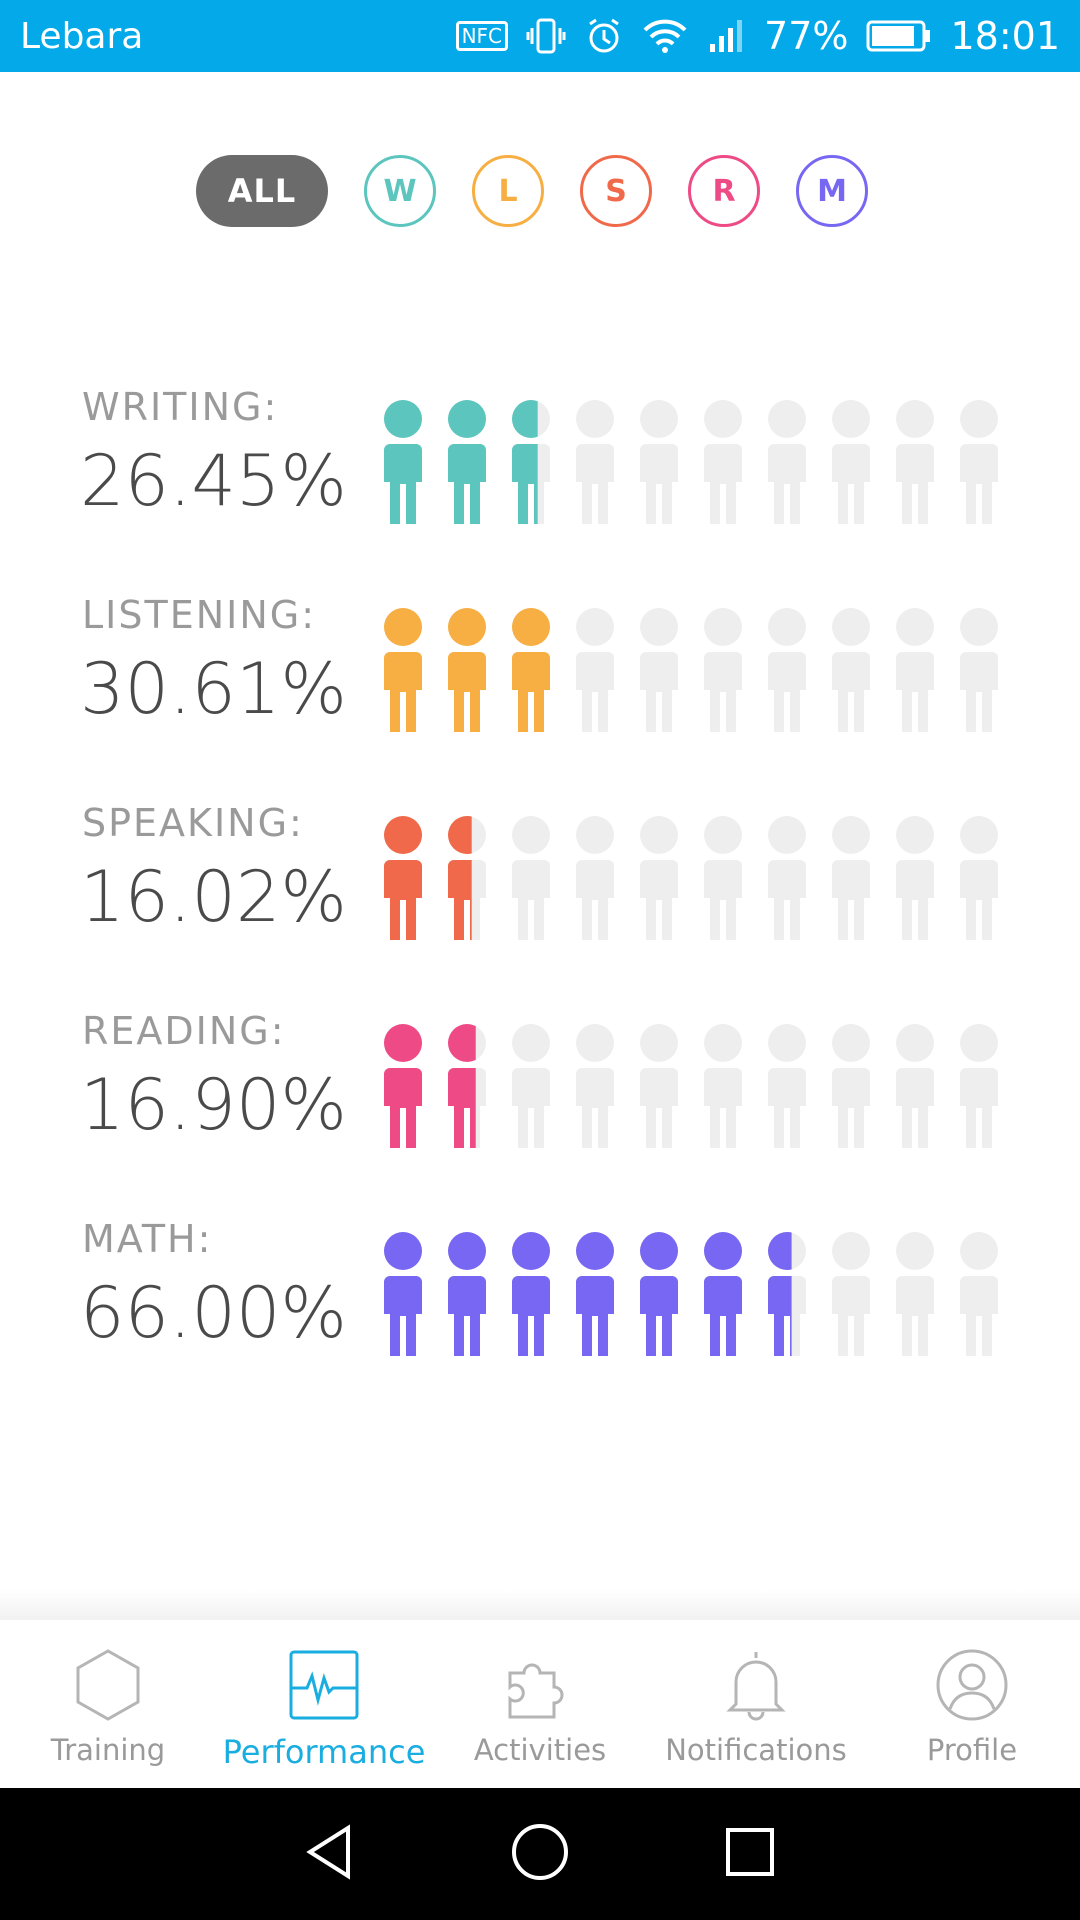 This screenshot has width=1080, height=1920. I want to click on home-icon, so click(540, 1854).